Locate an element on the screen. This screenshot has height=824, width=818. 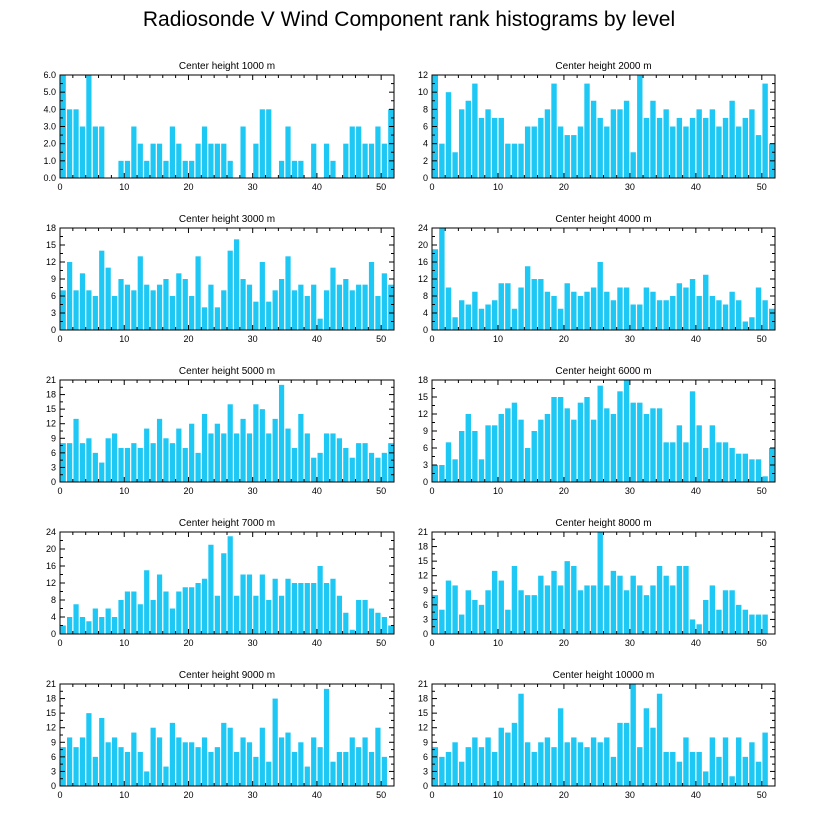
panel-title: Center height 7000 m is located at coordinates (227, 523).